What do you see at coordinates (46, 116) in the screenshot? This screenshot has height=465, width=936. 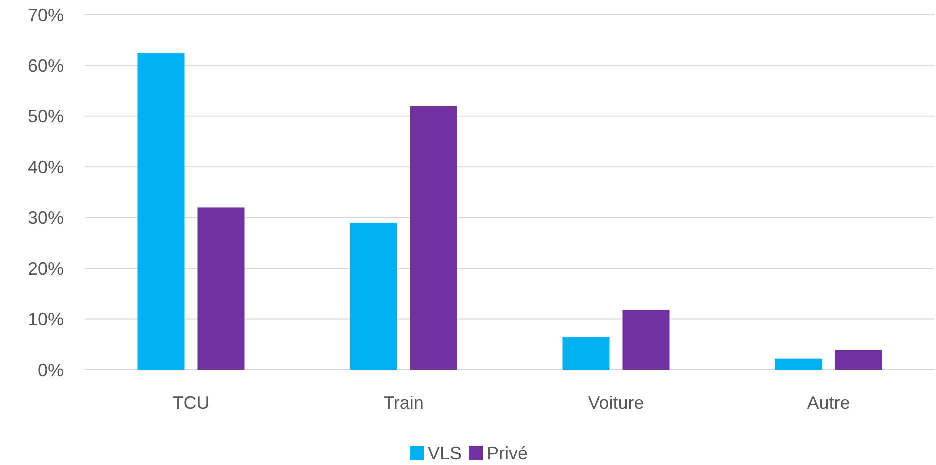 I see `y-tick-label: 50%` at bounding box center [46, 116].